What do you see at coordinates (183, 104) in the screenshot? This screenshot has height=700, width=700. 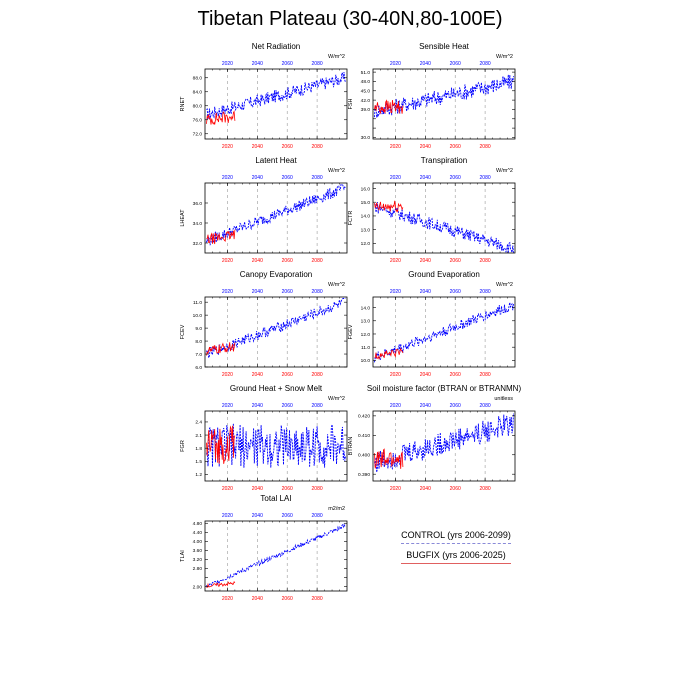 I see `y-axis-label: RNET` at bounding box center [183, 104].